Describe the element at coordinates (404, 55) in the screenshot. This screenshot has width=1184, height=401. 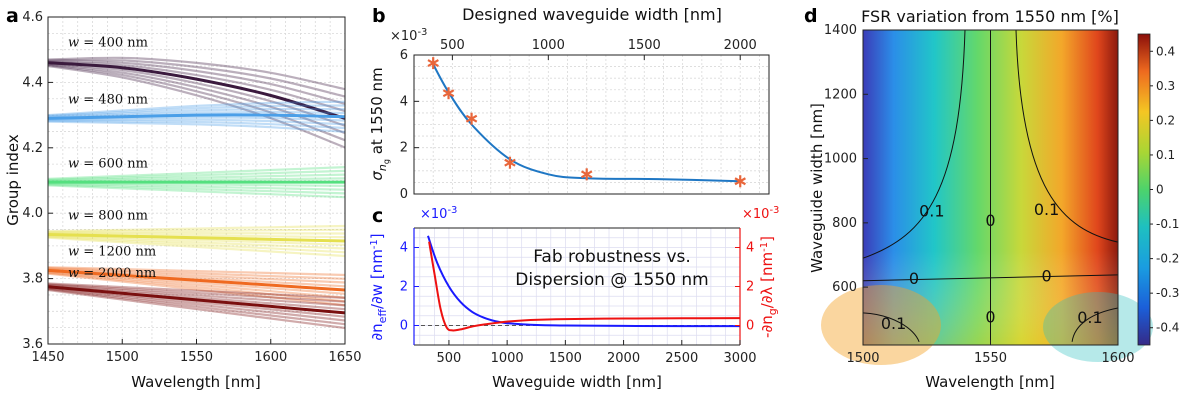
I see `y-tick-label: 6` at that location.